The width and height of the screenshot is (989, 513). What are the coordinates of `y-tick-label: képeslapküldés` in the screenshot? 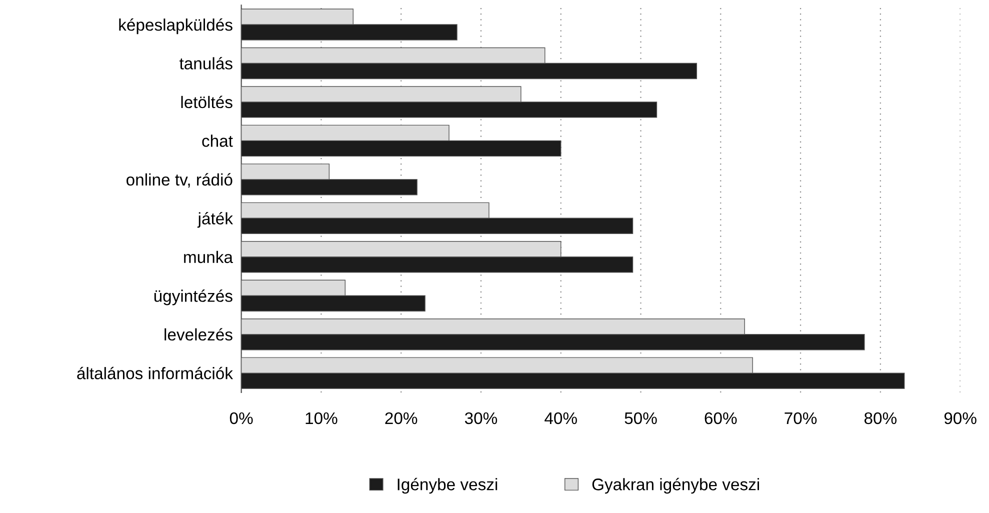 It's located at (175, 26).